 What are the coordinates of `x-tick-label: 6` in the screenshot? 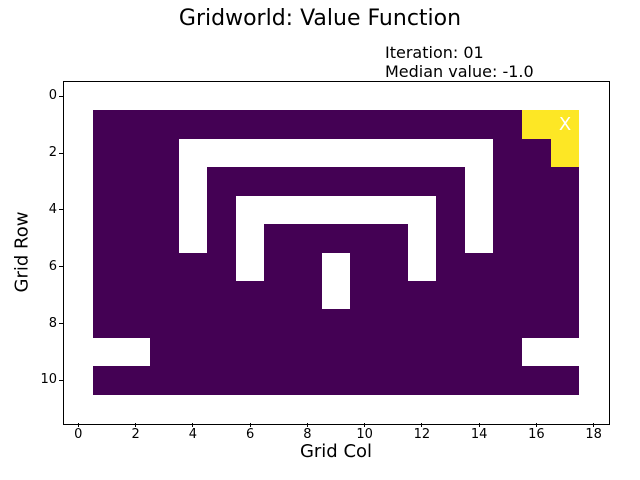 It's located at (250, 434).